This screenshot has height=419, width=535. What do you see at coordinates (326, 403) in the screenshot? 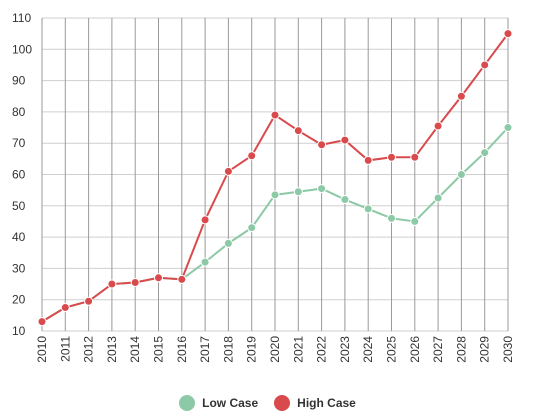
I see `legend-label-high-case: High Case` at bounding box center [326, 403].